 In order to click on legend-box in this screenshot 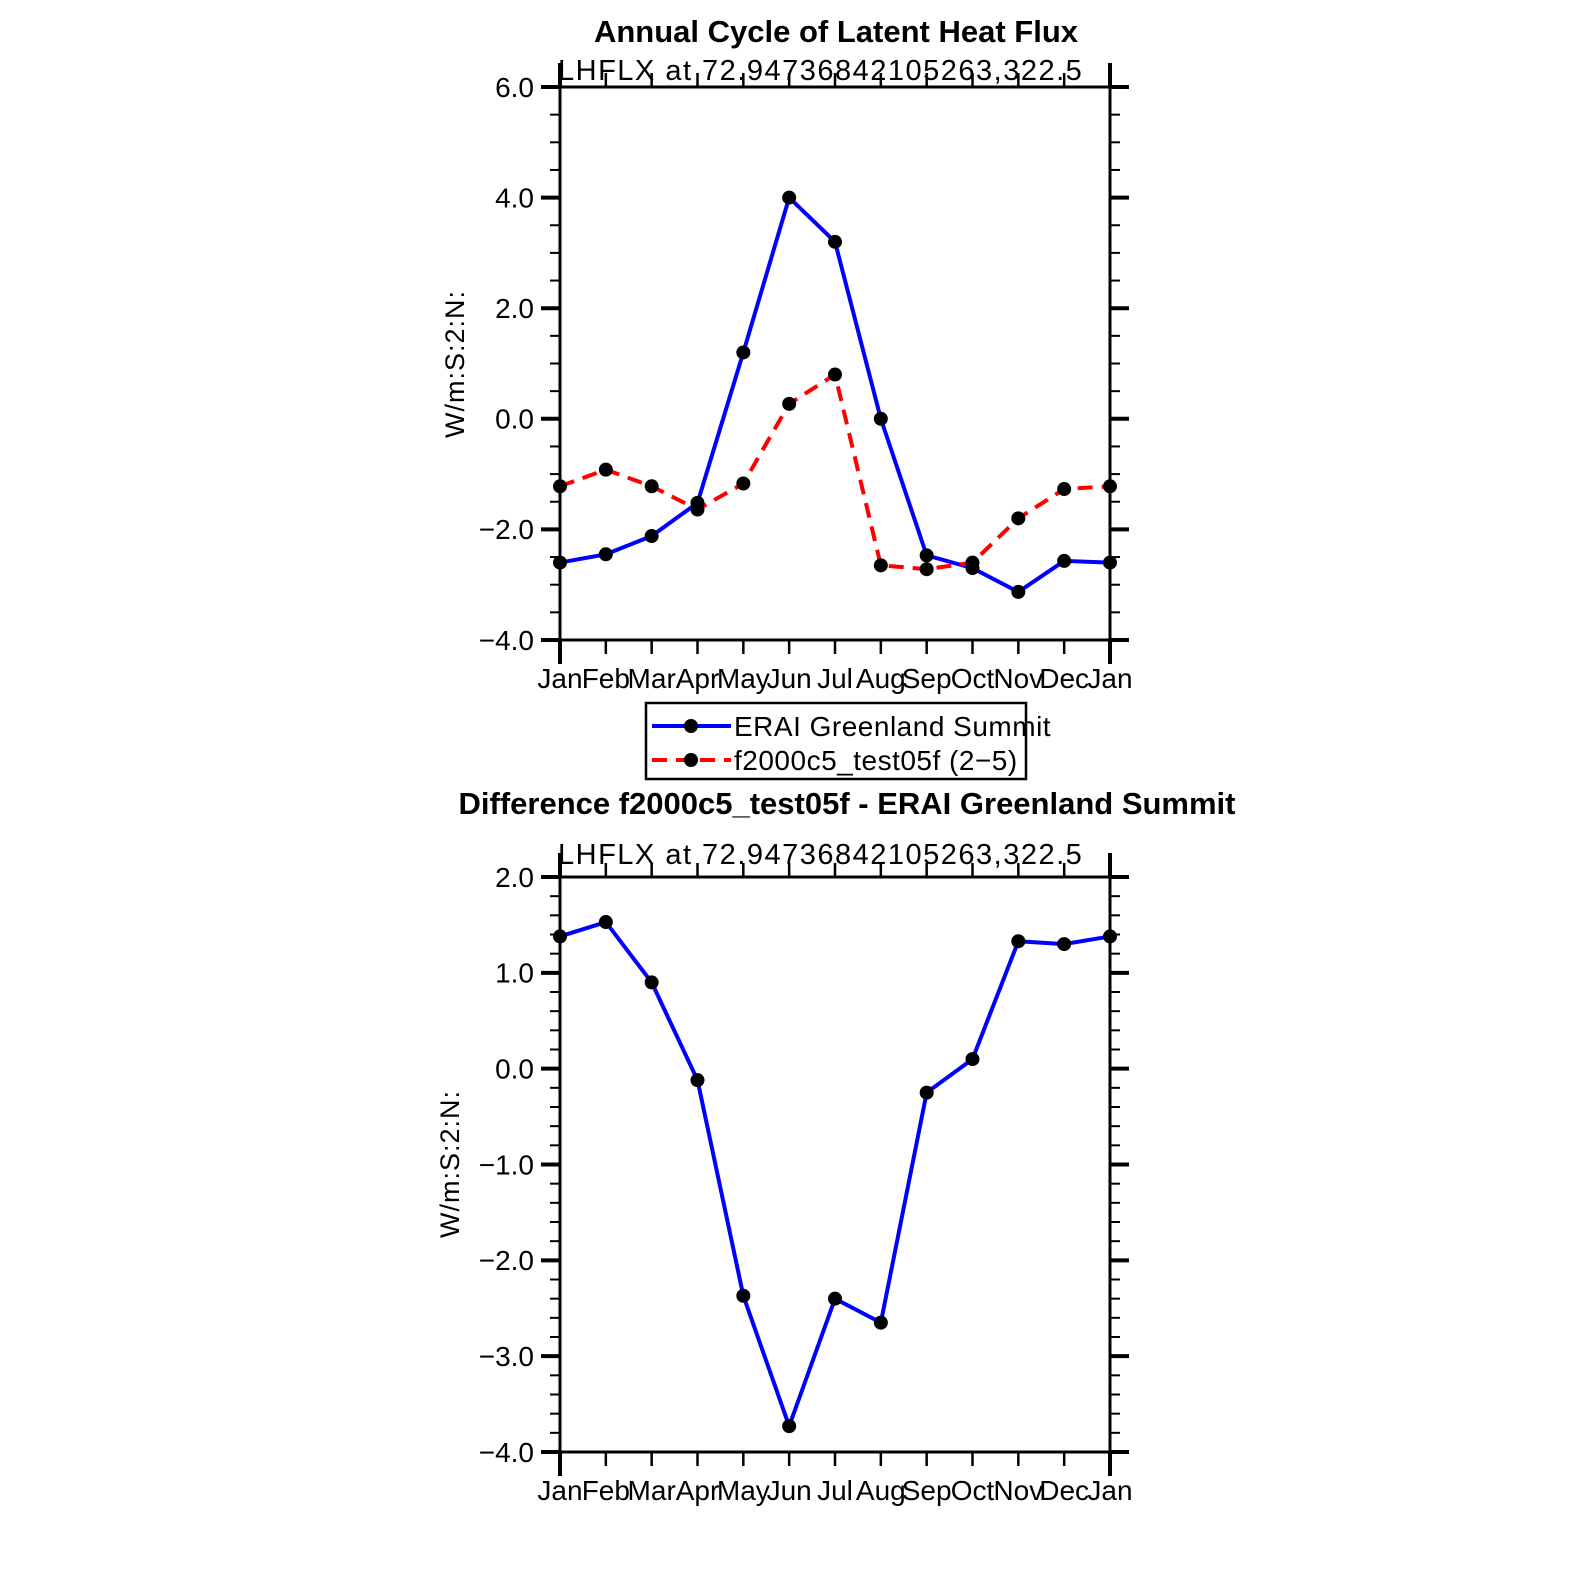, I will do `click(836, 741)`.